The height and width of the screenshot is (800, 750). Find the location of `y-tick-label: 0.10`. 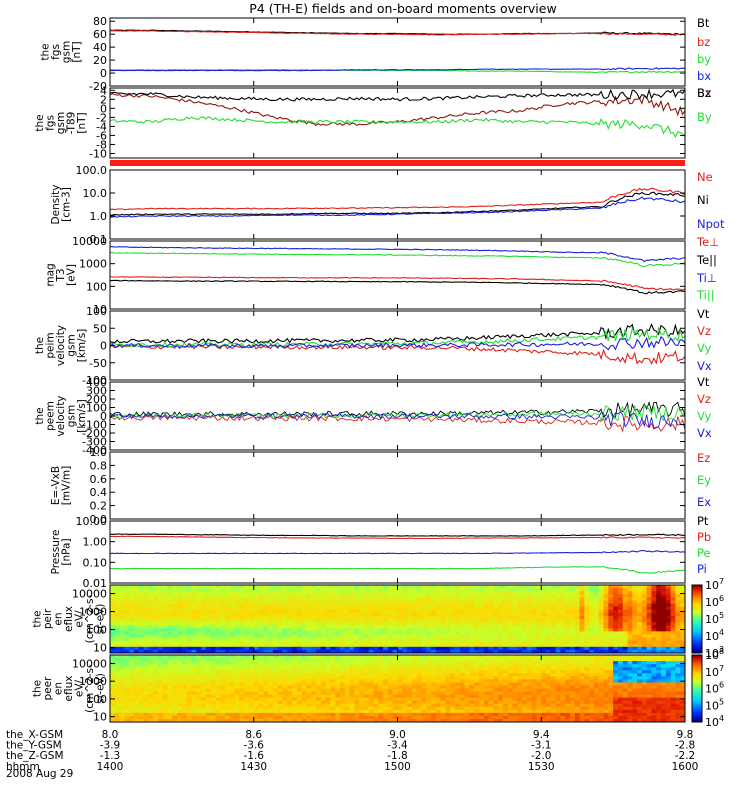

y-tick-label: 0.10 is located at coordinates (95, 562).